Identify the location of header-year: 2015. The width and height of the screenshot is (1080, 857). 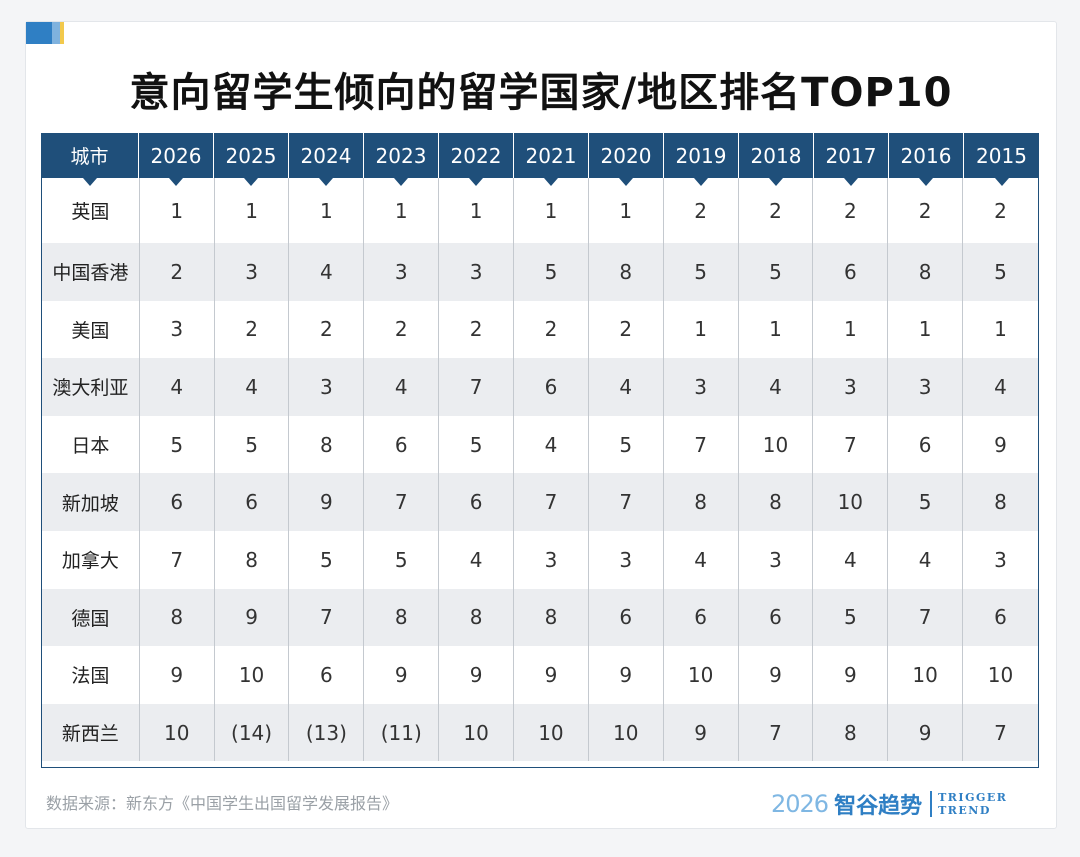
(1001, 159).